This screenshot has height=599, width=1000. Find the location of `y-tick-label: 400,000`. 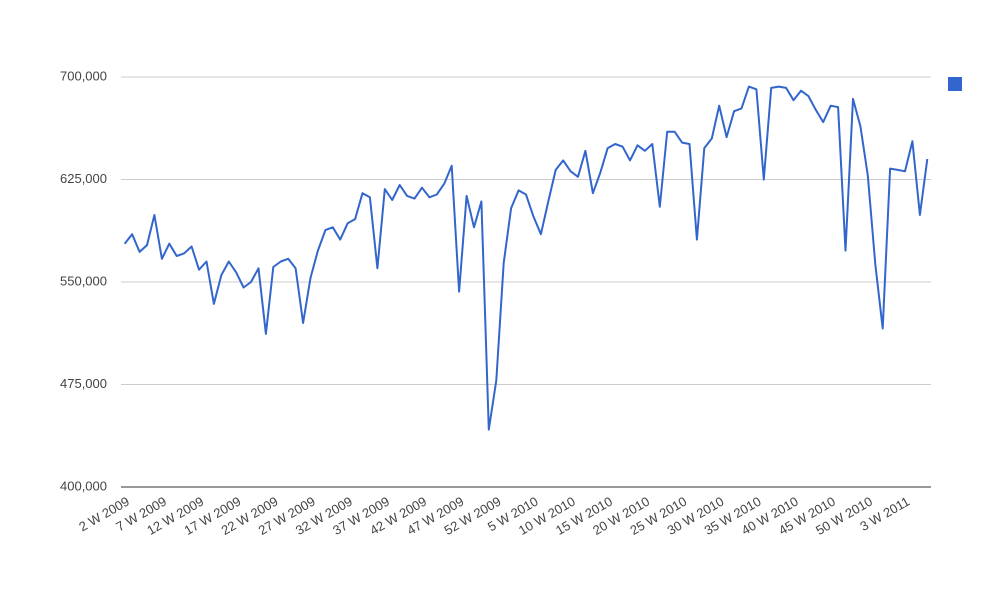

y-tick-label: 400,000 is located at coordinates (83, 485).